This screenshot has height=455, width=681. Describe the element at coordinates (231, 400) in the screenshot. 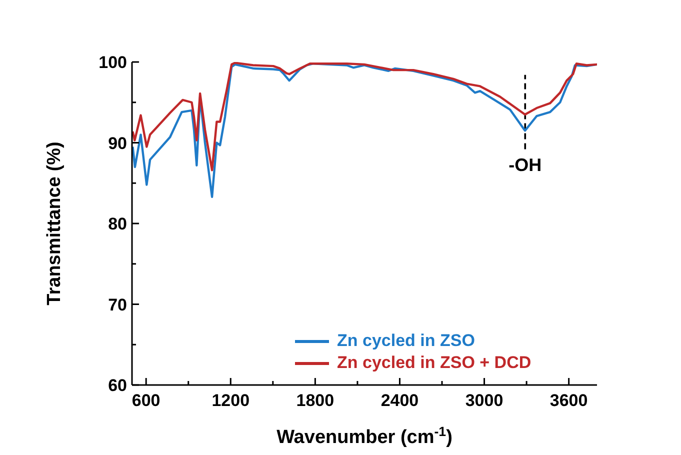

I see `x-tick-label: 1200` at that location.